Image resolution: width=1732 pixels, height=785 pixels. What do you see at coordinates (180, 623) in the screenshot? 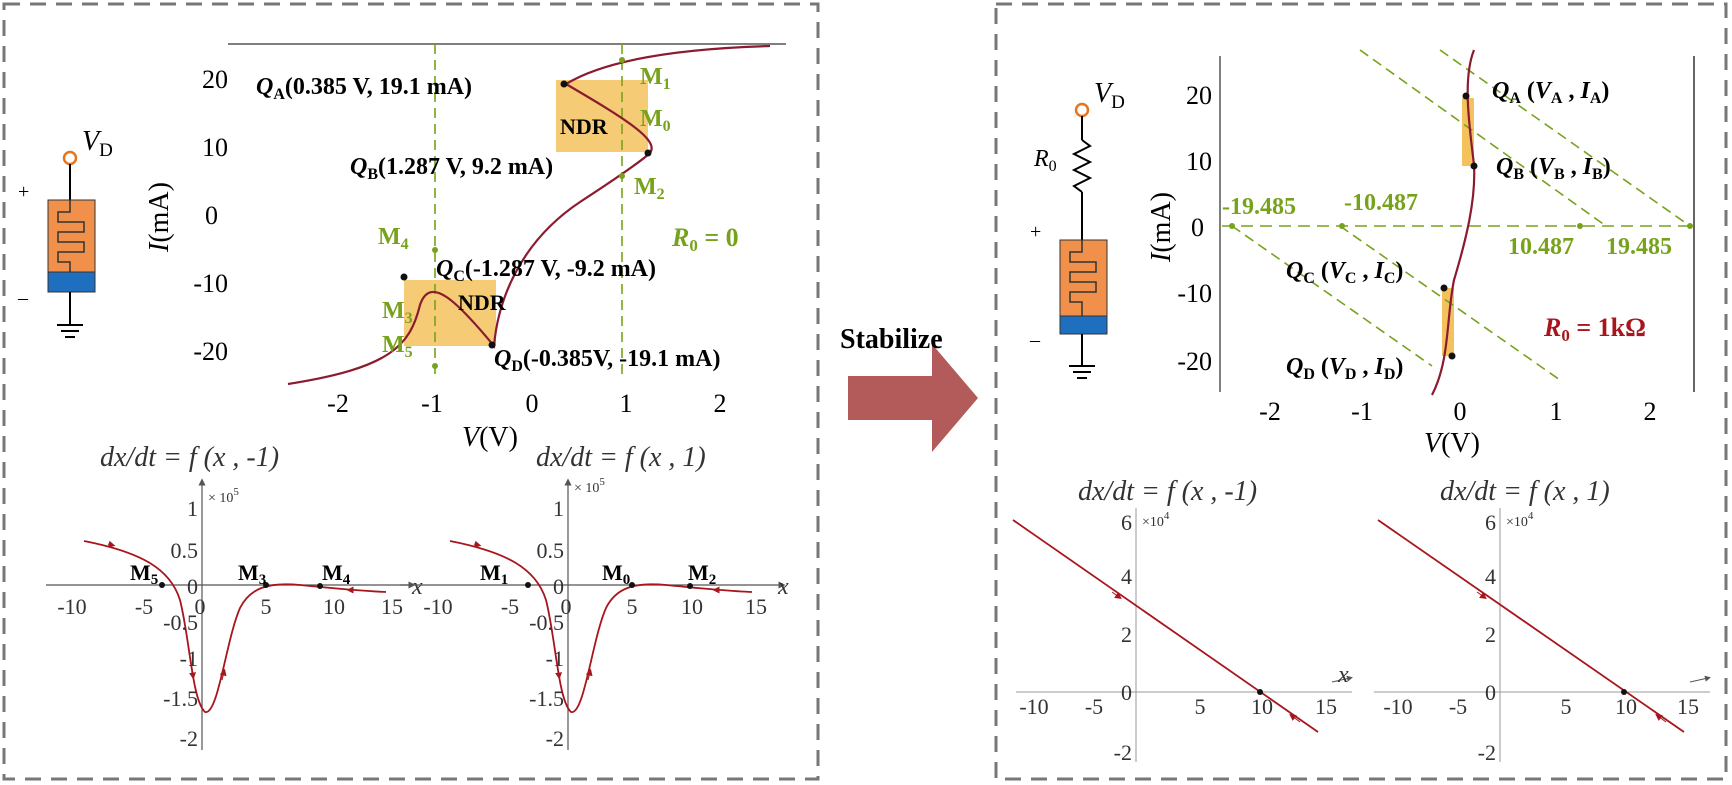
I see `left-flow-1-yticks: 1 0.5 0 -0.5 -1 -1.5 -2` at bounding box center [180, 623].